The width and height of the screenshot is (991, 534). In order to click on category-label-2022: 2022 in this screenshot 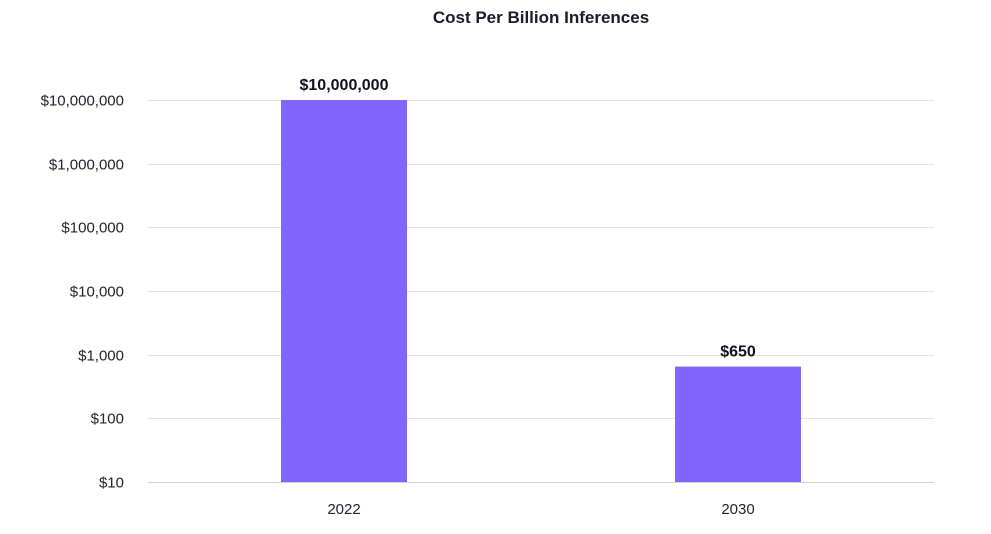, I will do `click(343, 509)`.